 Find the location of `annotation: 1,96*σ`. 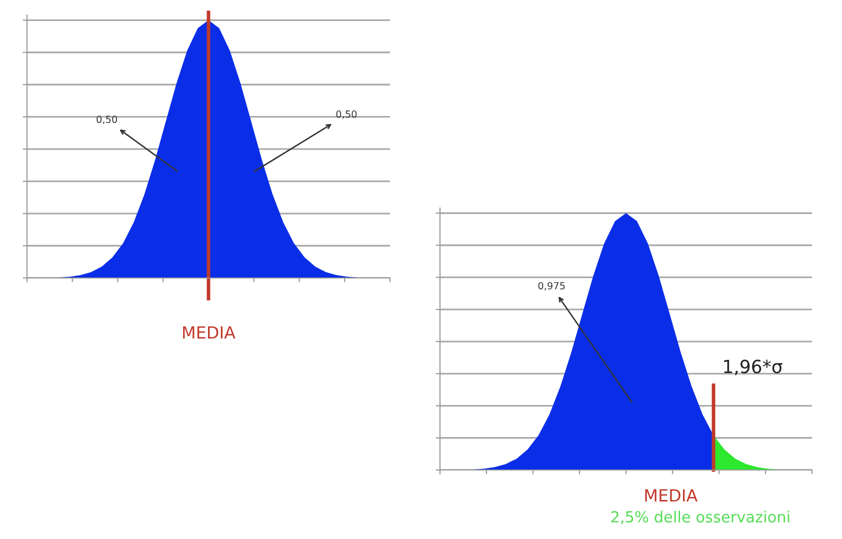

annotation: 1,96*σ is located at coordinates (753, 368).